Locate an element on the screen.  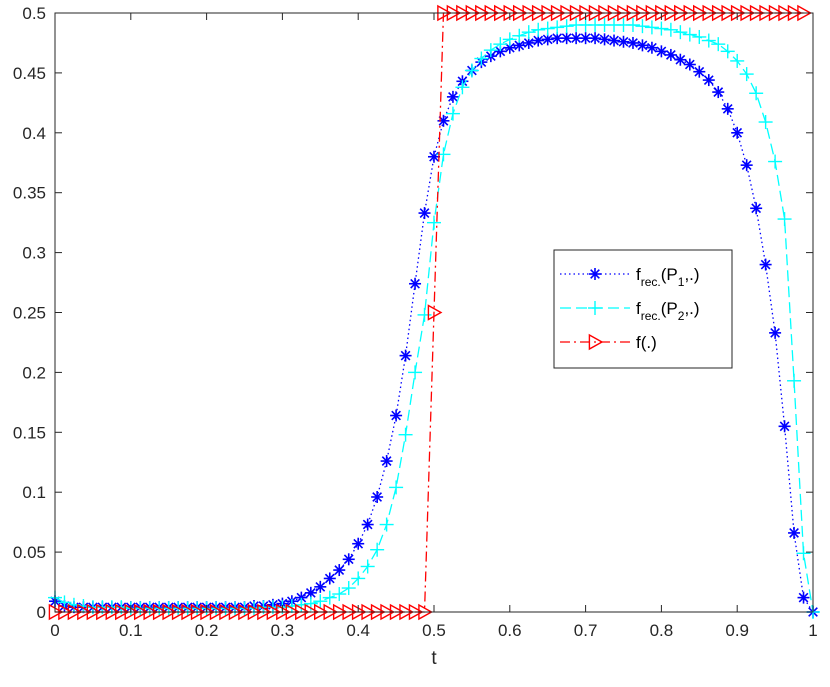
legend-box is located at coordinates (643, 309).